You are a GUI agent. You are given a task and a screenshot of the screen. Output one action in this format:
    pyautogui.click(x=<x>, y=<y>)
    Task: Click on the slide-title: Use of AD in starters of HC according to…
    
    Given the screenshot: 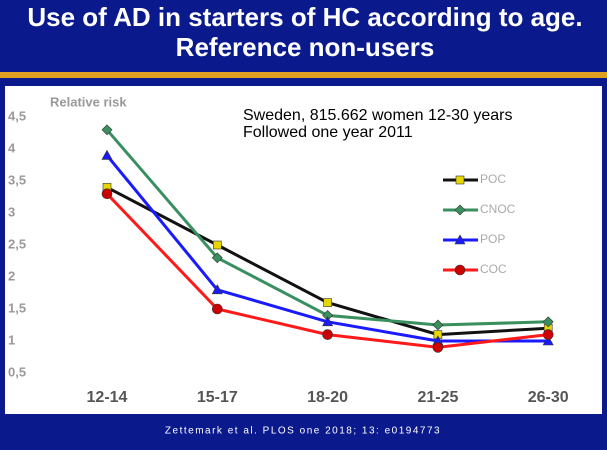 What is the action you would take?
    pyautogui.click(x=305, y=32)
    